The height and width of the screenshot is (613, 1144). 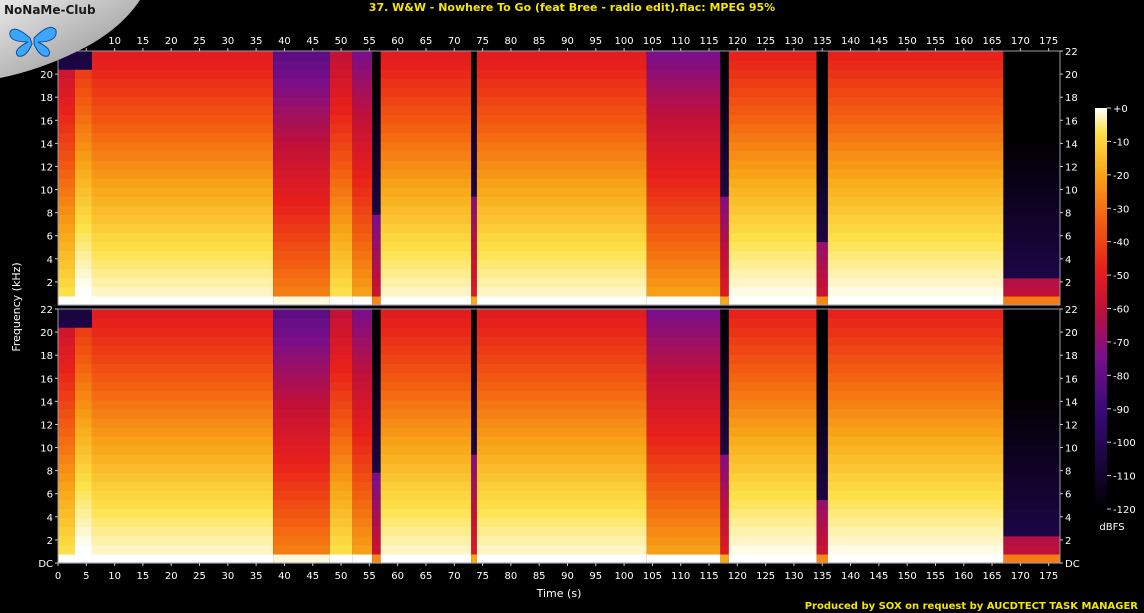 I want to click on colorbar-tick-label: -50, so click(x=1121, y=276).